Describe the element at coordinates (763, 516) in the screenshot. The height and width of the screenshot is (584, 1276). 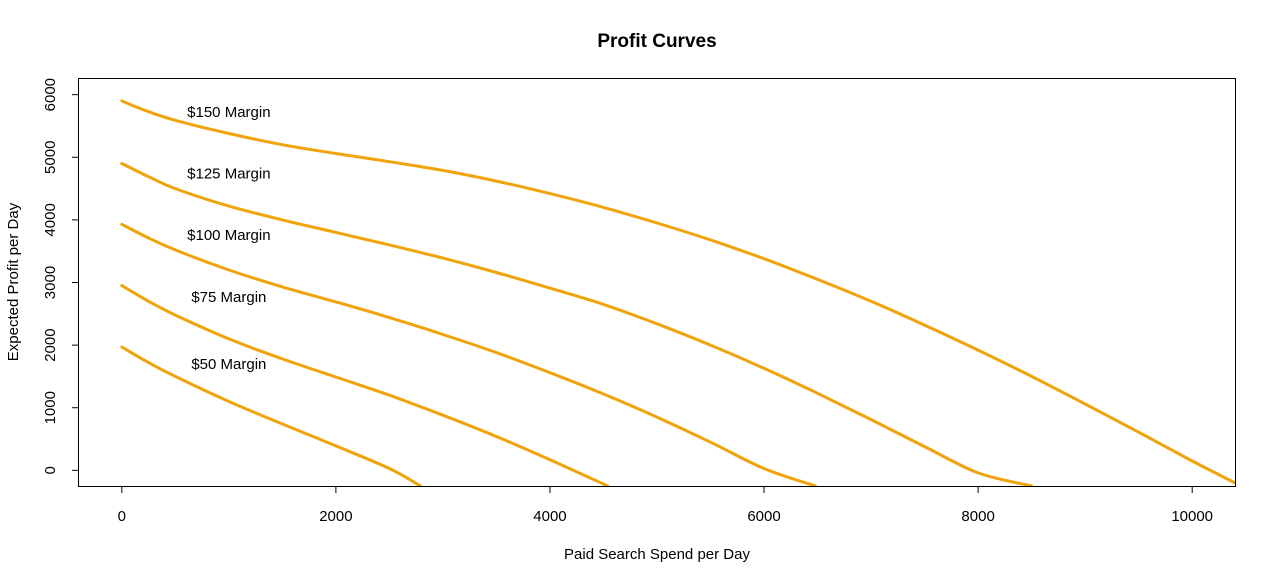
I see `x-tick-label: 6000` at that location.